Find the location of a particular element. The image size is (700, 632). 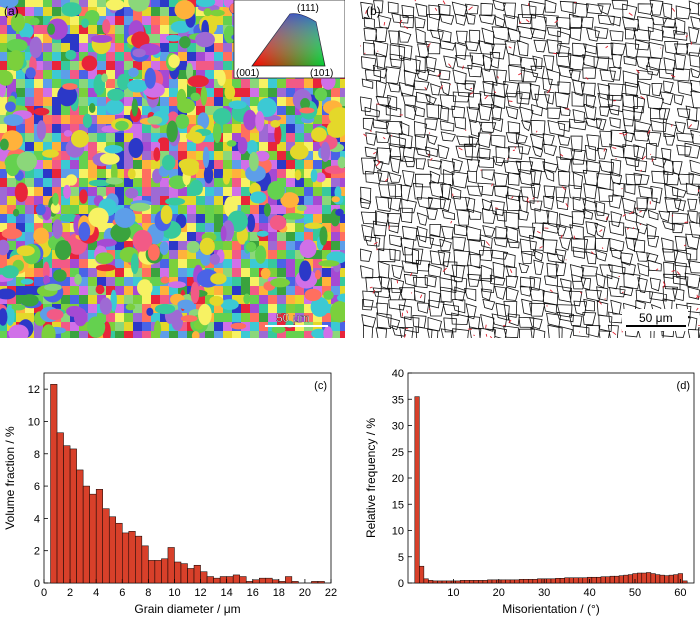

chart-d-y-tick-label: 25 is located at coordinates (398, 453).